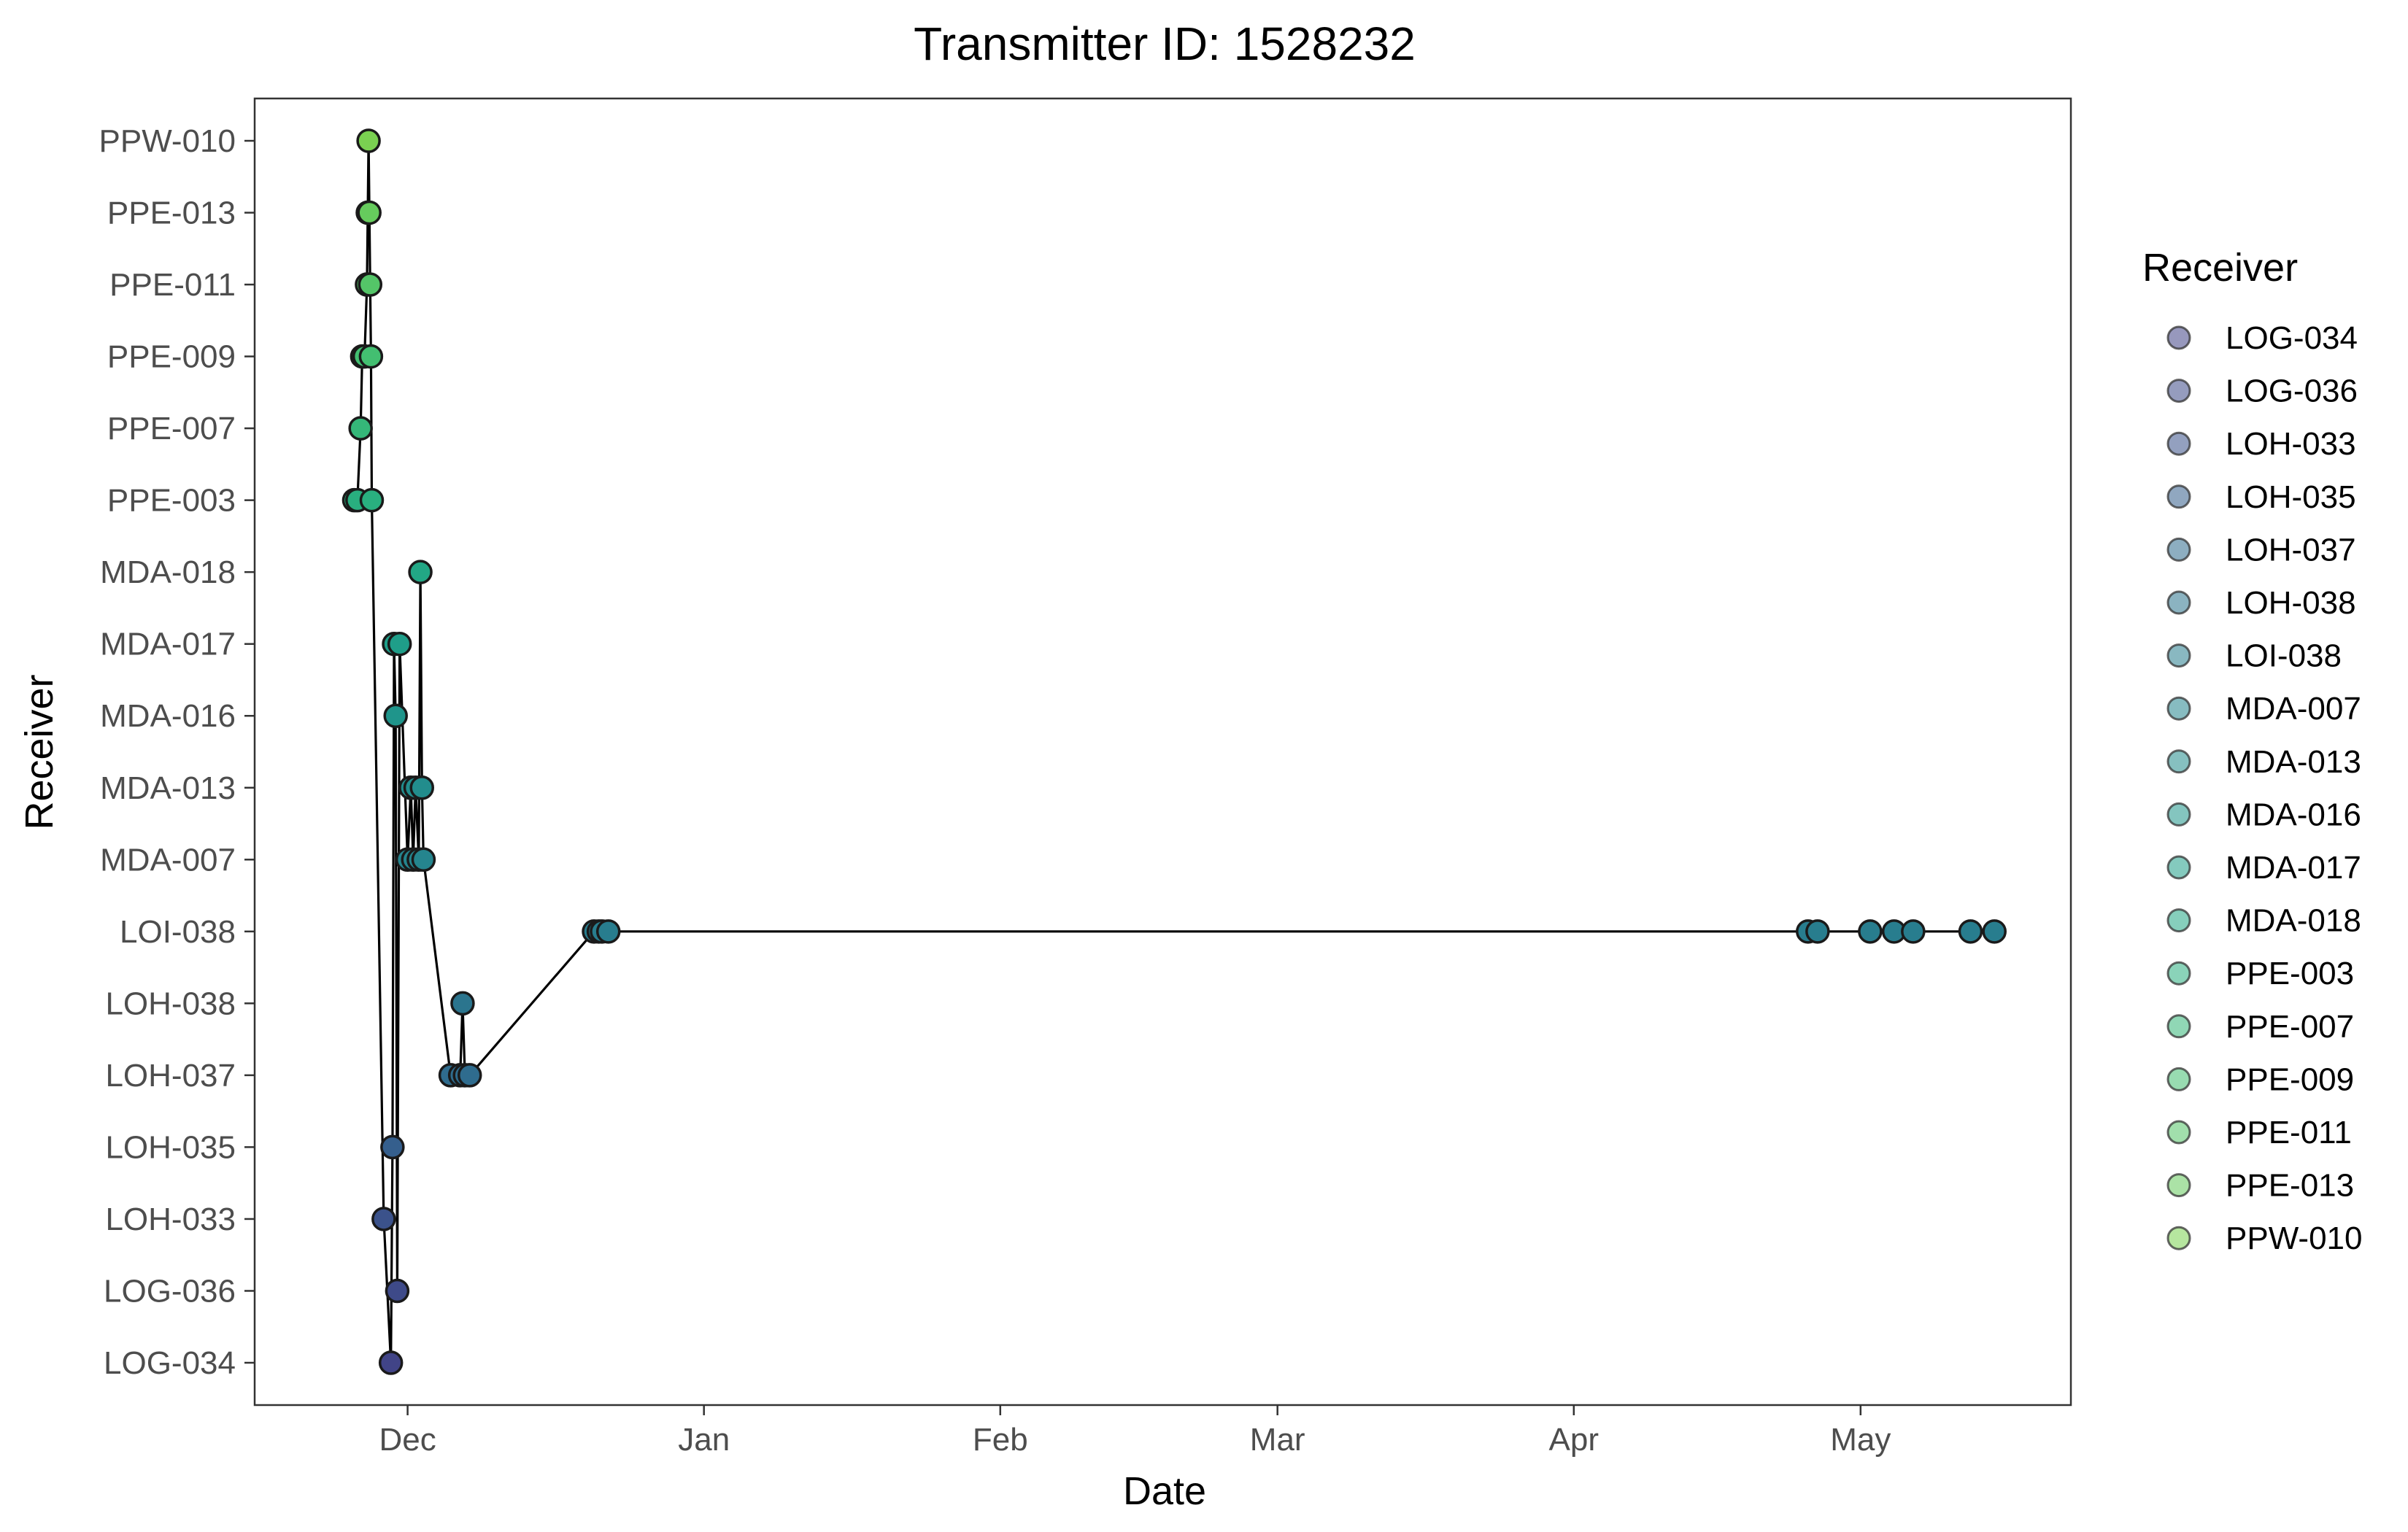 The width and height of the screenshot is (2408, 1532). Describe the element at coordinates (2284, 656) in the screenshot. I see `legend-label-loi-038: LOI-038` at that location.